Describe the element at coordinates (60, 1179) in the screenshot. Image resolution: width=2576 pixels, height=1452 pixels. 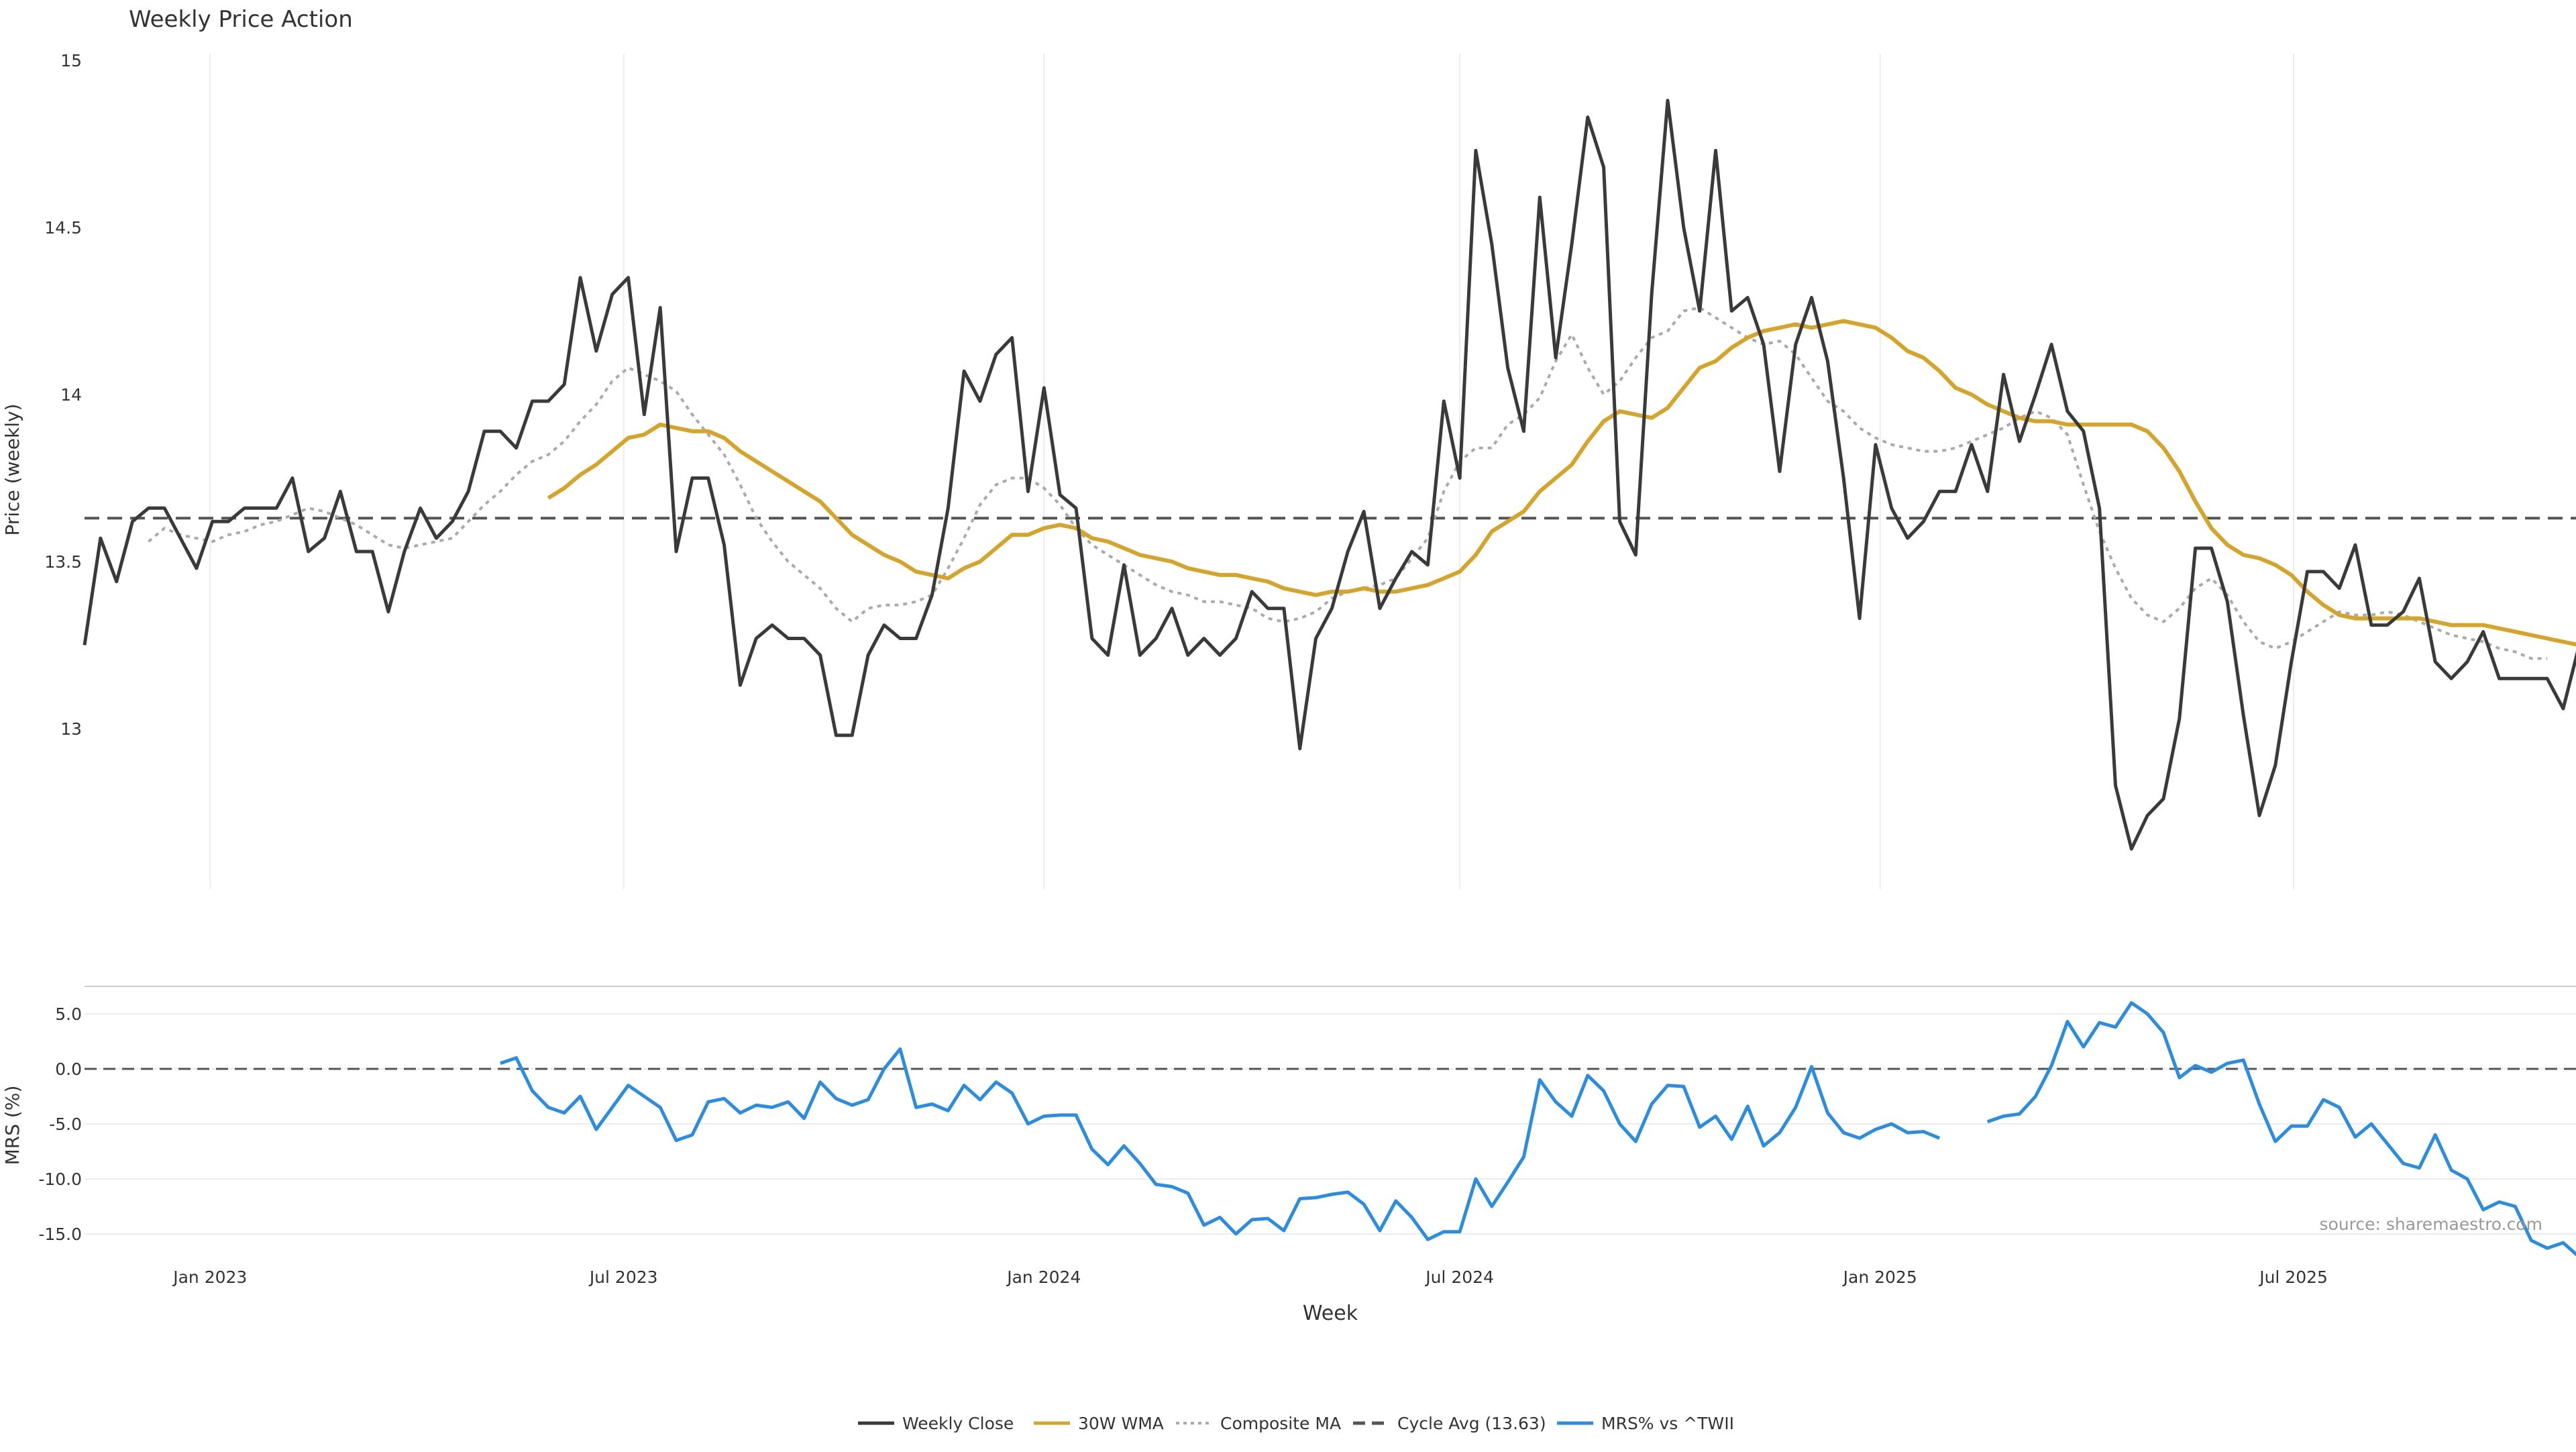
I see `mrs-y-tick-label: -10.0` at that location.